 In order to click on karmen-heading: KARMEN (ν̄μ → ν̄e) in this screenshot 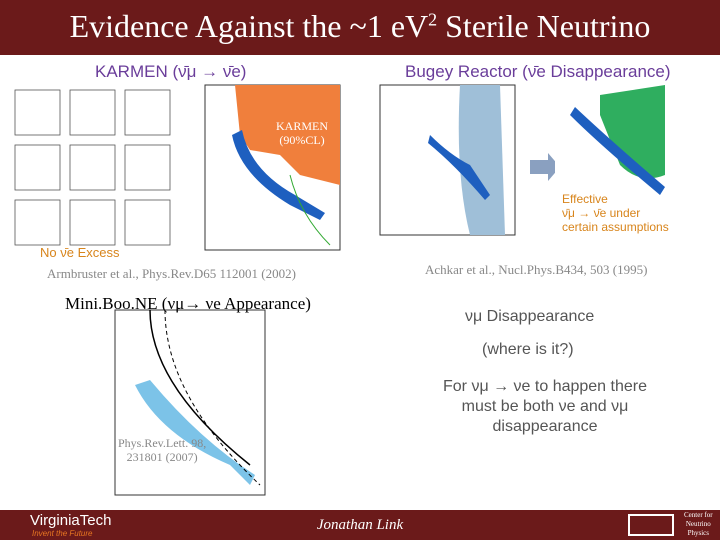, I will do `click(171, 71)`.